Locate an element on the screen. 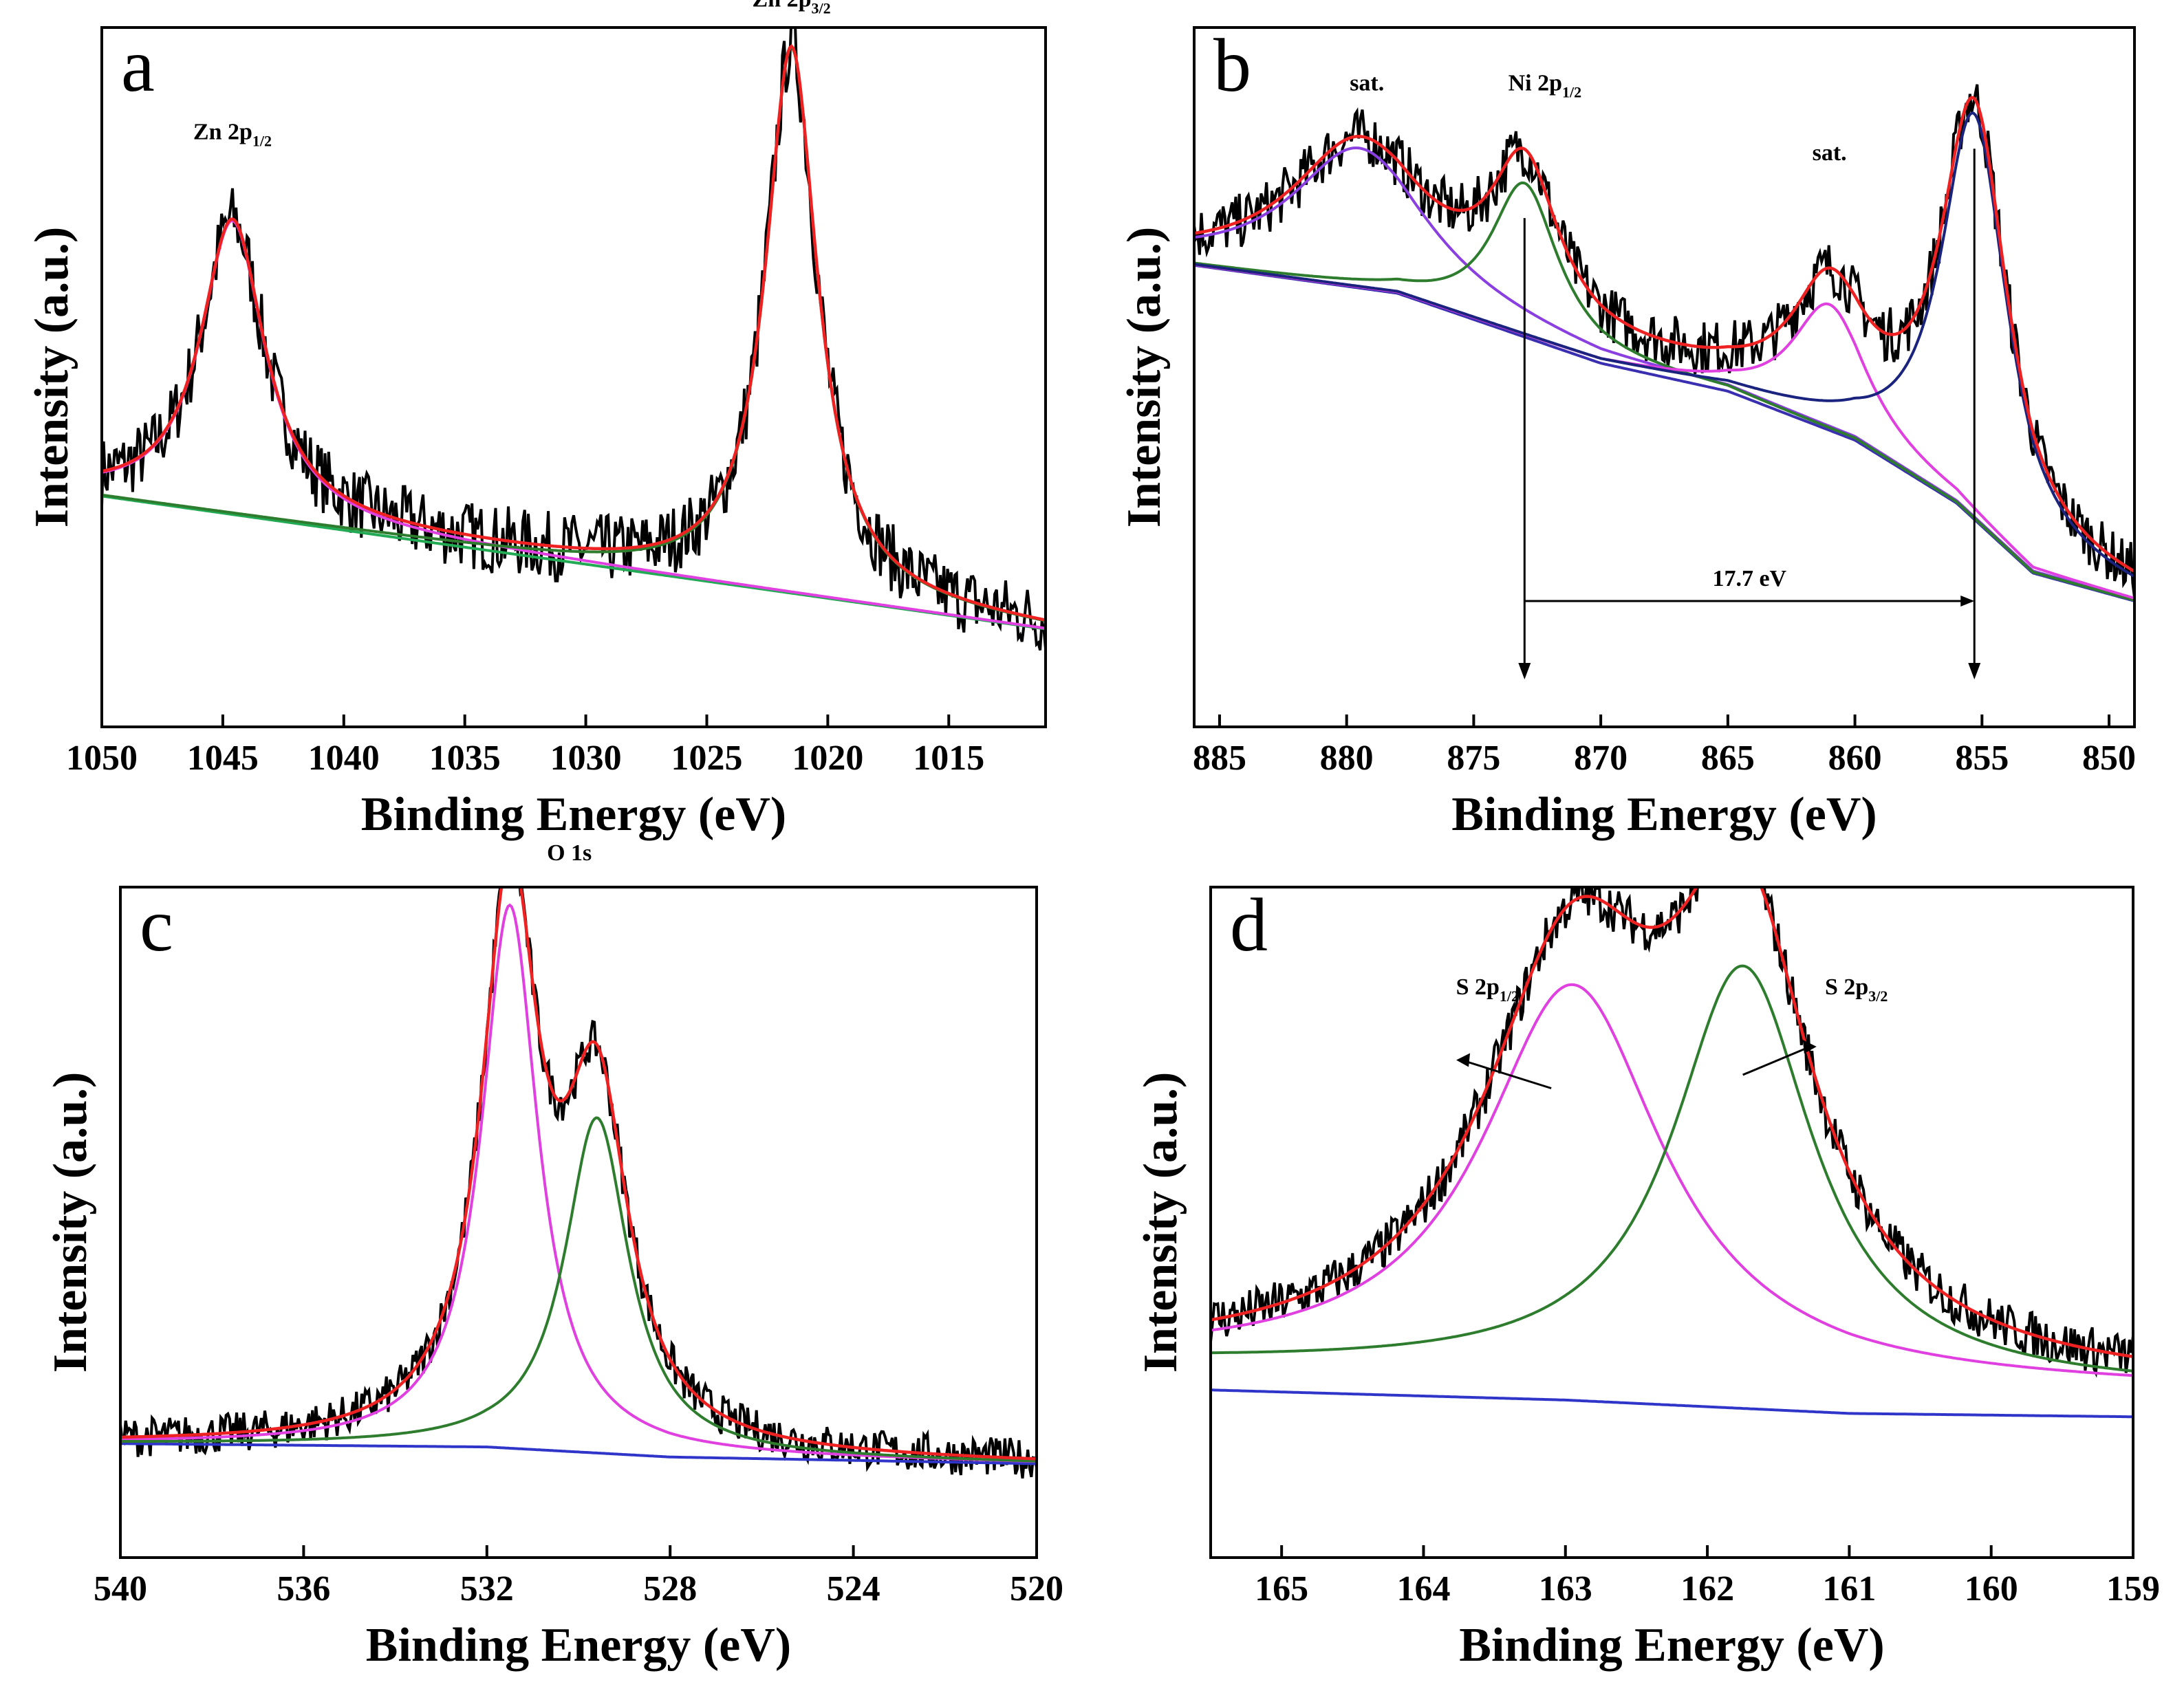 This screenshot has height=1702, width=2184. x-tick-label: 536 is located at coordinates (303, 1588).